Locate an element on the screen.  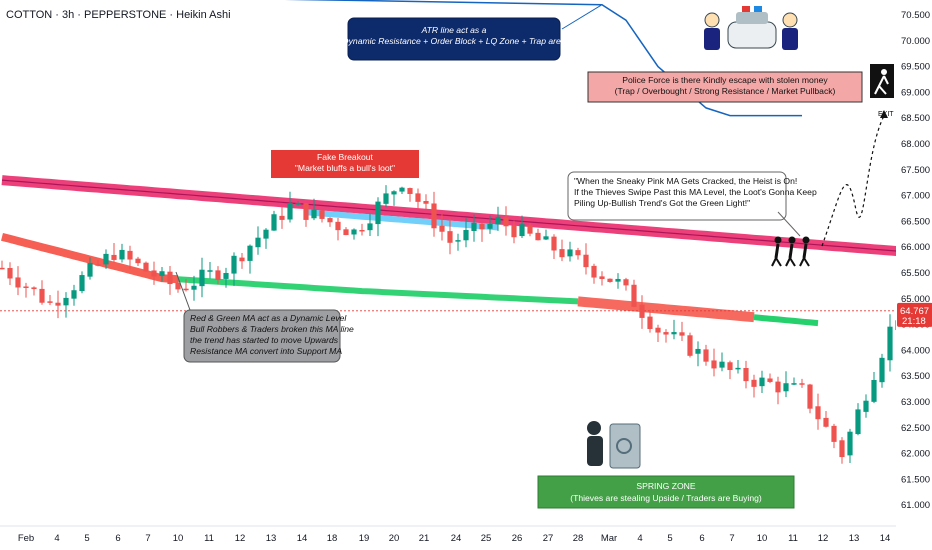
ma-note-text: the trend has started to move Upwards is located at coordinates (264, 340).